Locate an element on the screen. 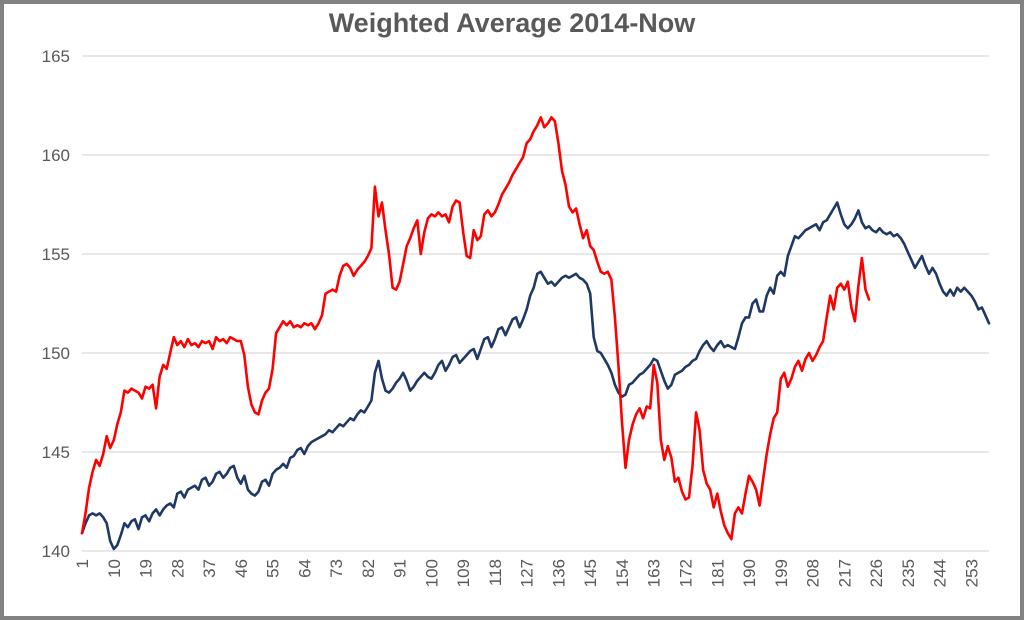  x-axis-tick-label: 163 is located at coordinates (654, 573).